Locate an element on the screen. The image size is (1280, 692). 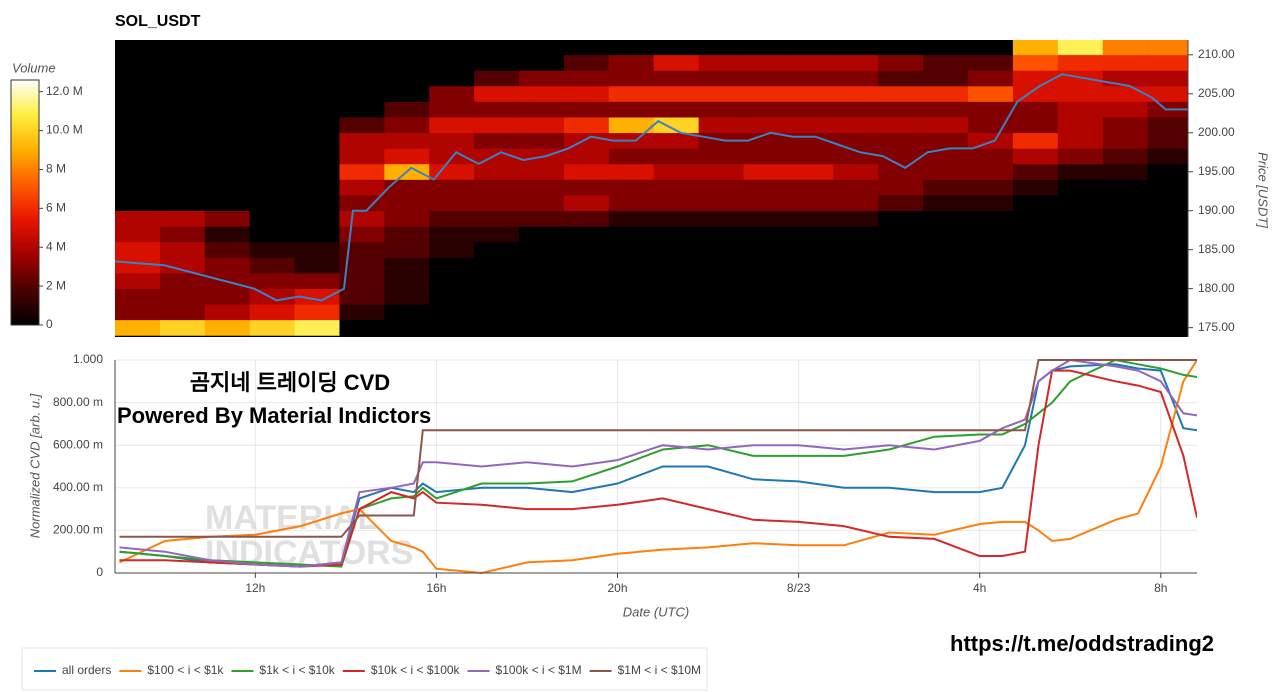
y-tick-label: 200.00 is located at coordinates (1216, 132).